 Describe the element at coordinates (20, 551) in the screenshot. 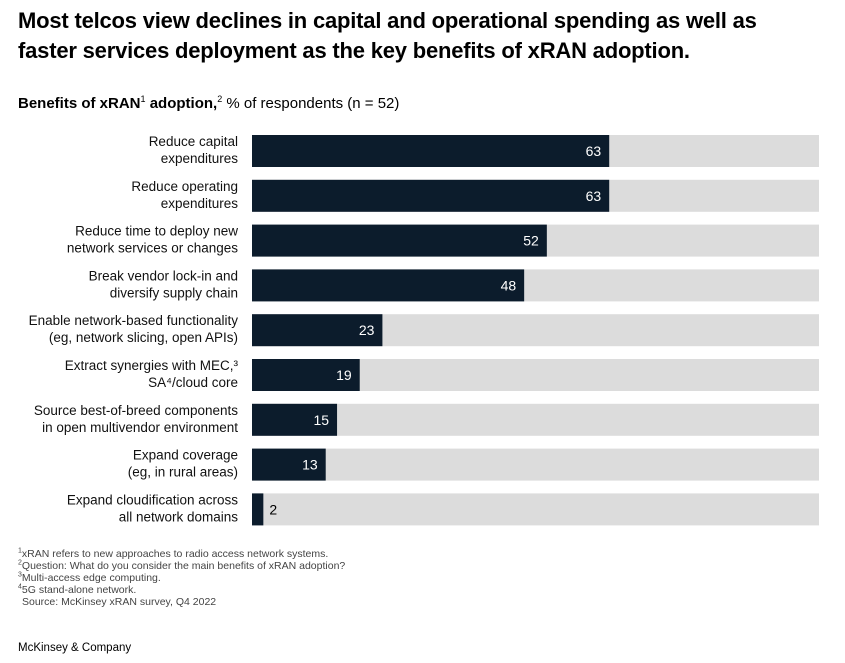

I see `footnote-1-mark: 1` at that location.